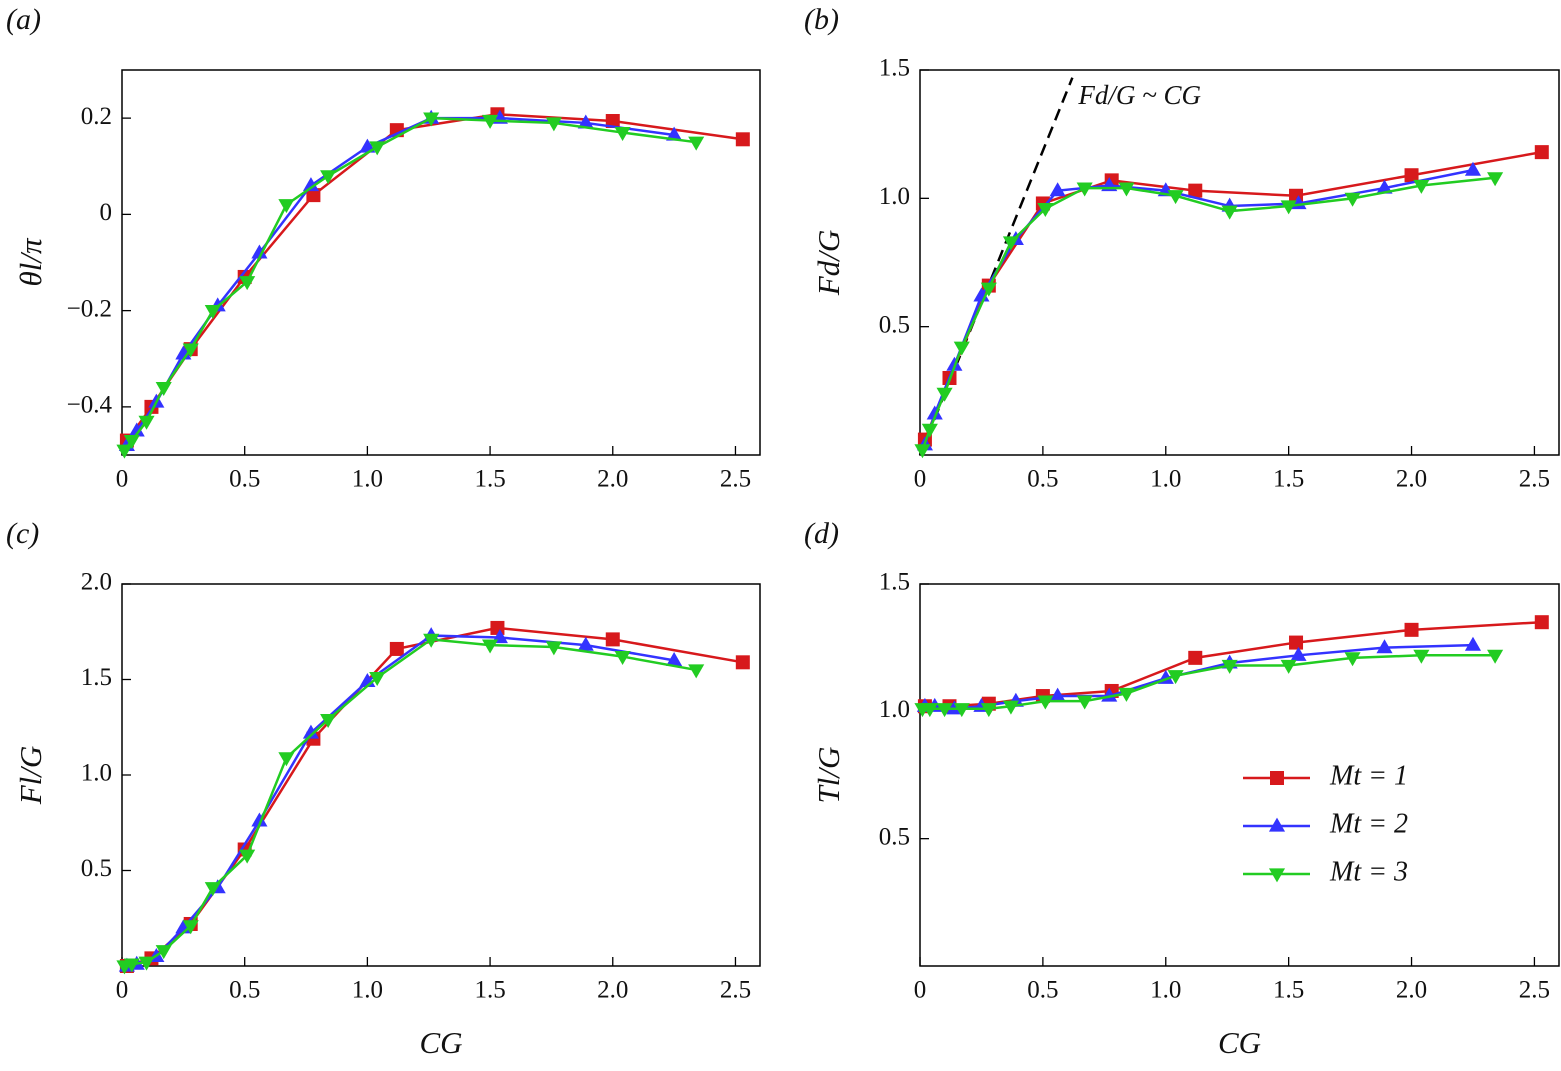 The image size is (1561, 1071). Describe the element at coordinates (96, 582) in the screenshot. I see `y-tick-label: 2.0` at that location.